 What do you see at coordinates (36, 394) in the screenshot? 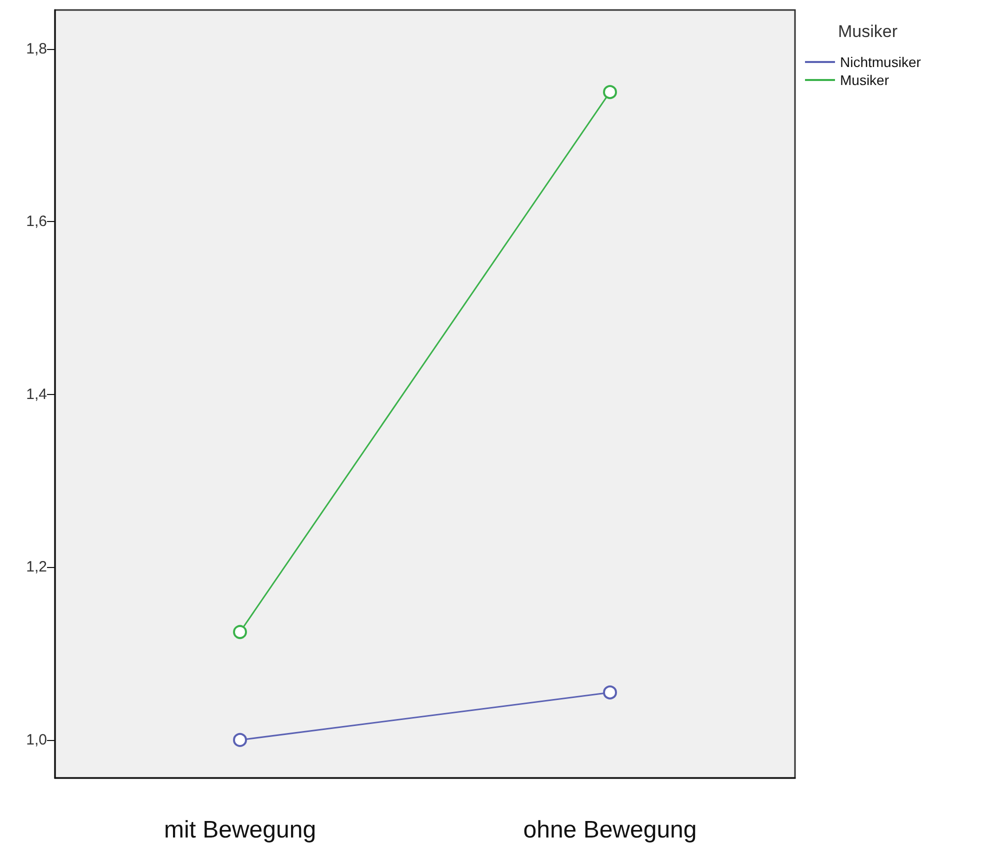
I see `y-tick-label: 1,4` at bounding box center [36, 394].